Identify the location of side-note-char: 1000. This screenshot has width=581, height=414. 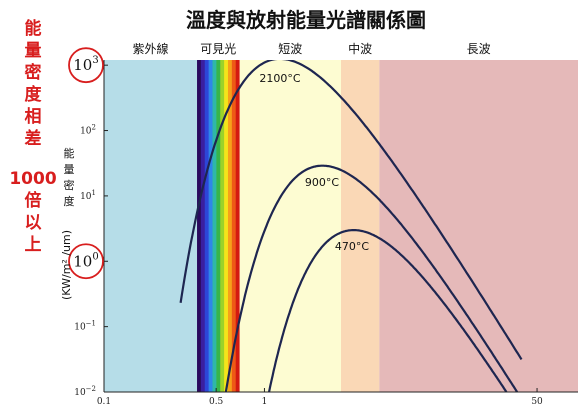
(32, 179).